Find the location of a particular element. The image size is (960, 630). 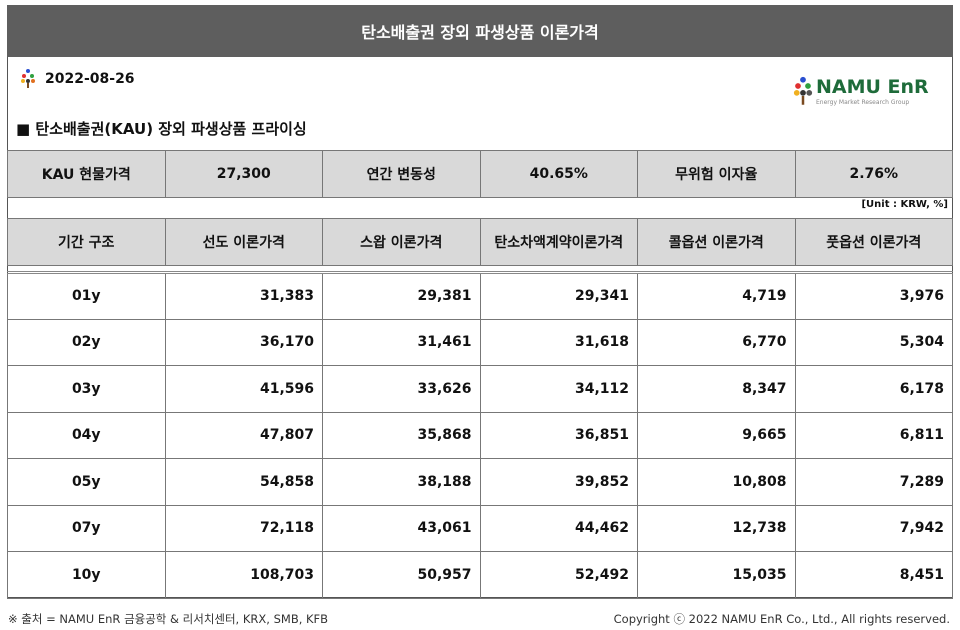

term-cell: 04y is located at coordinates (86, 435).